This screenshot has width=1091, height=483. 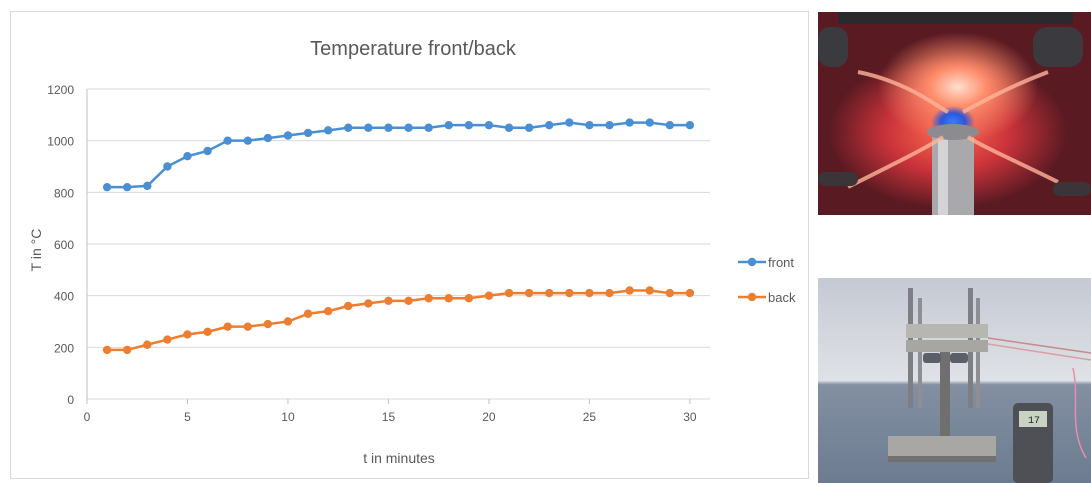 What do you see at coordinates (389, 417) in the screenshot?
I see `x-tick-label: 15` at bounding box center [389, 417].